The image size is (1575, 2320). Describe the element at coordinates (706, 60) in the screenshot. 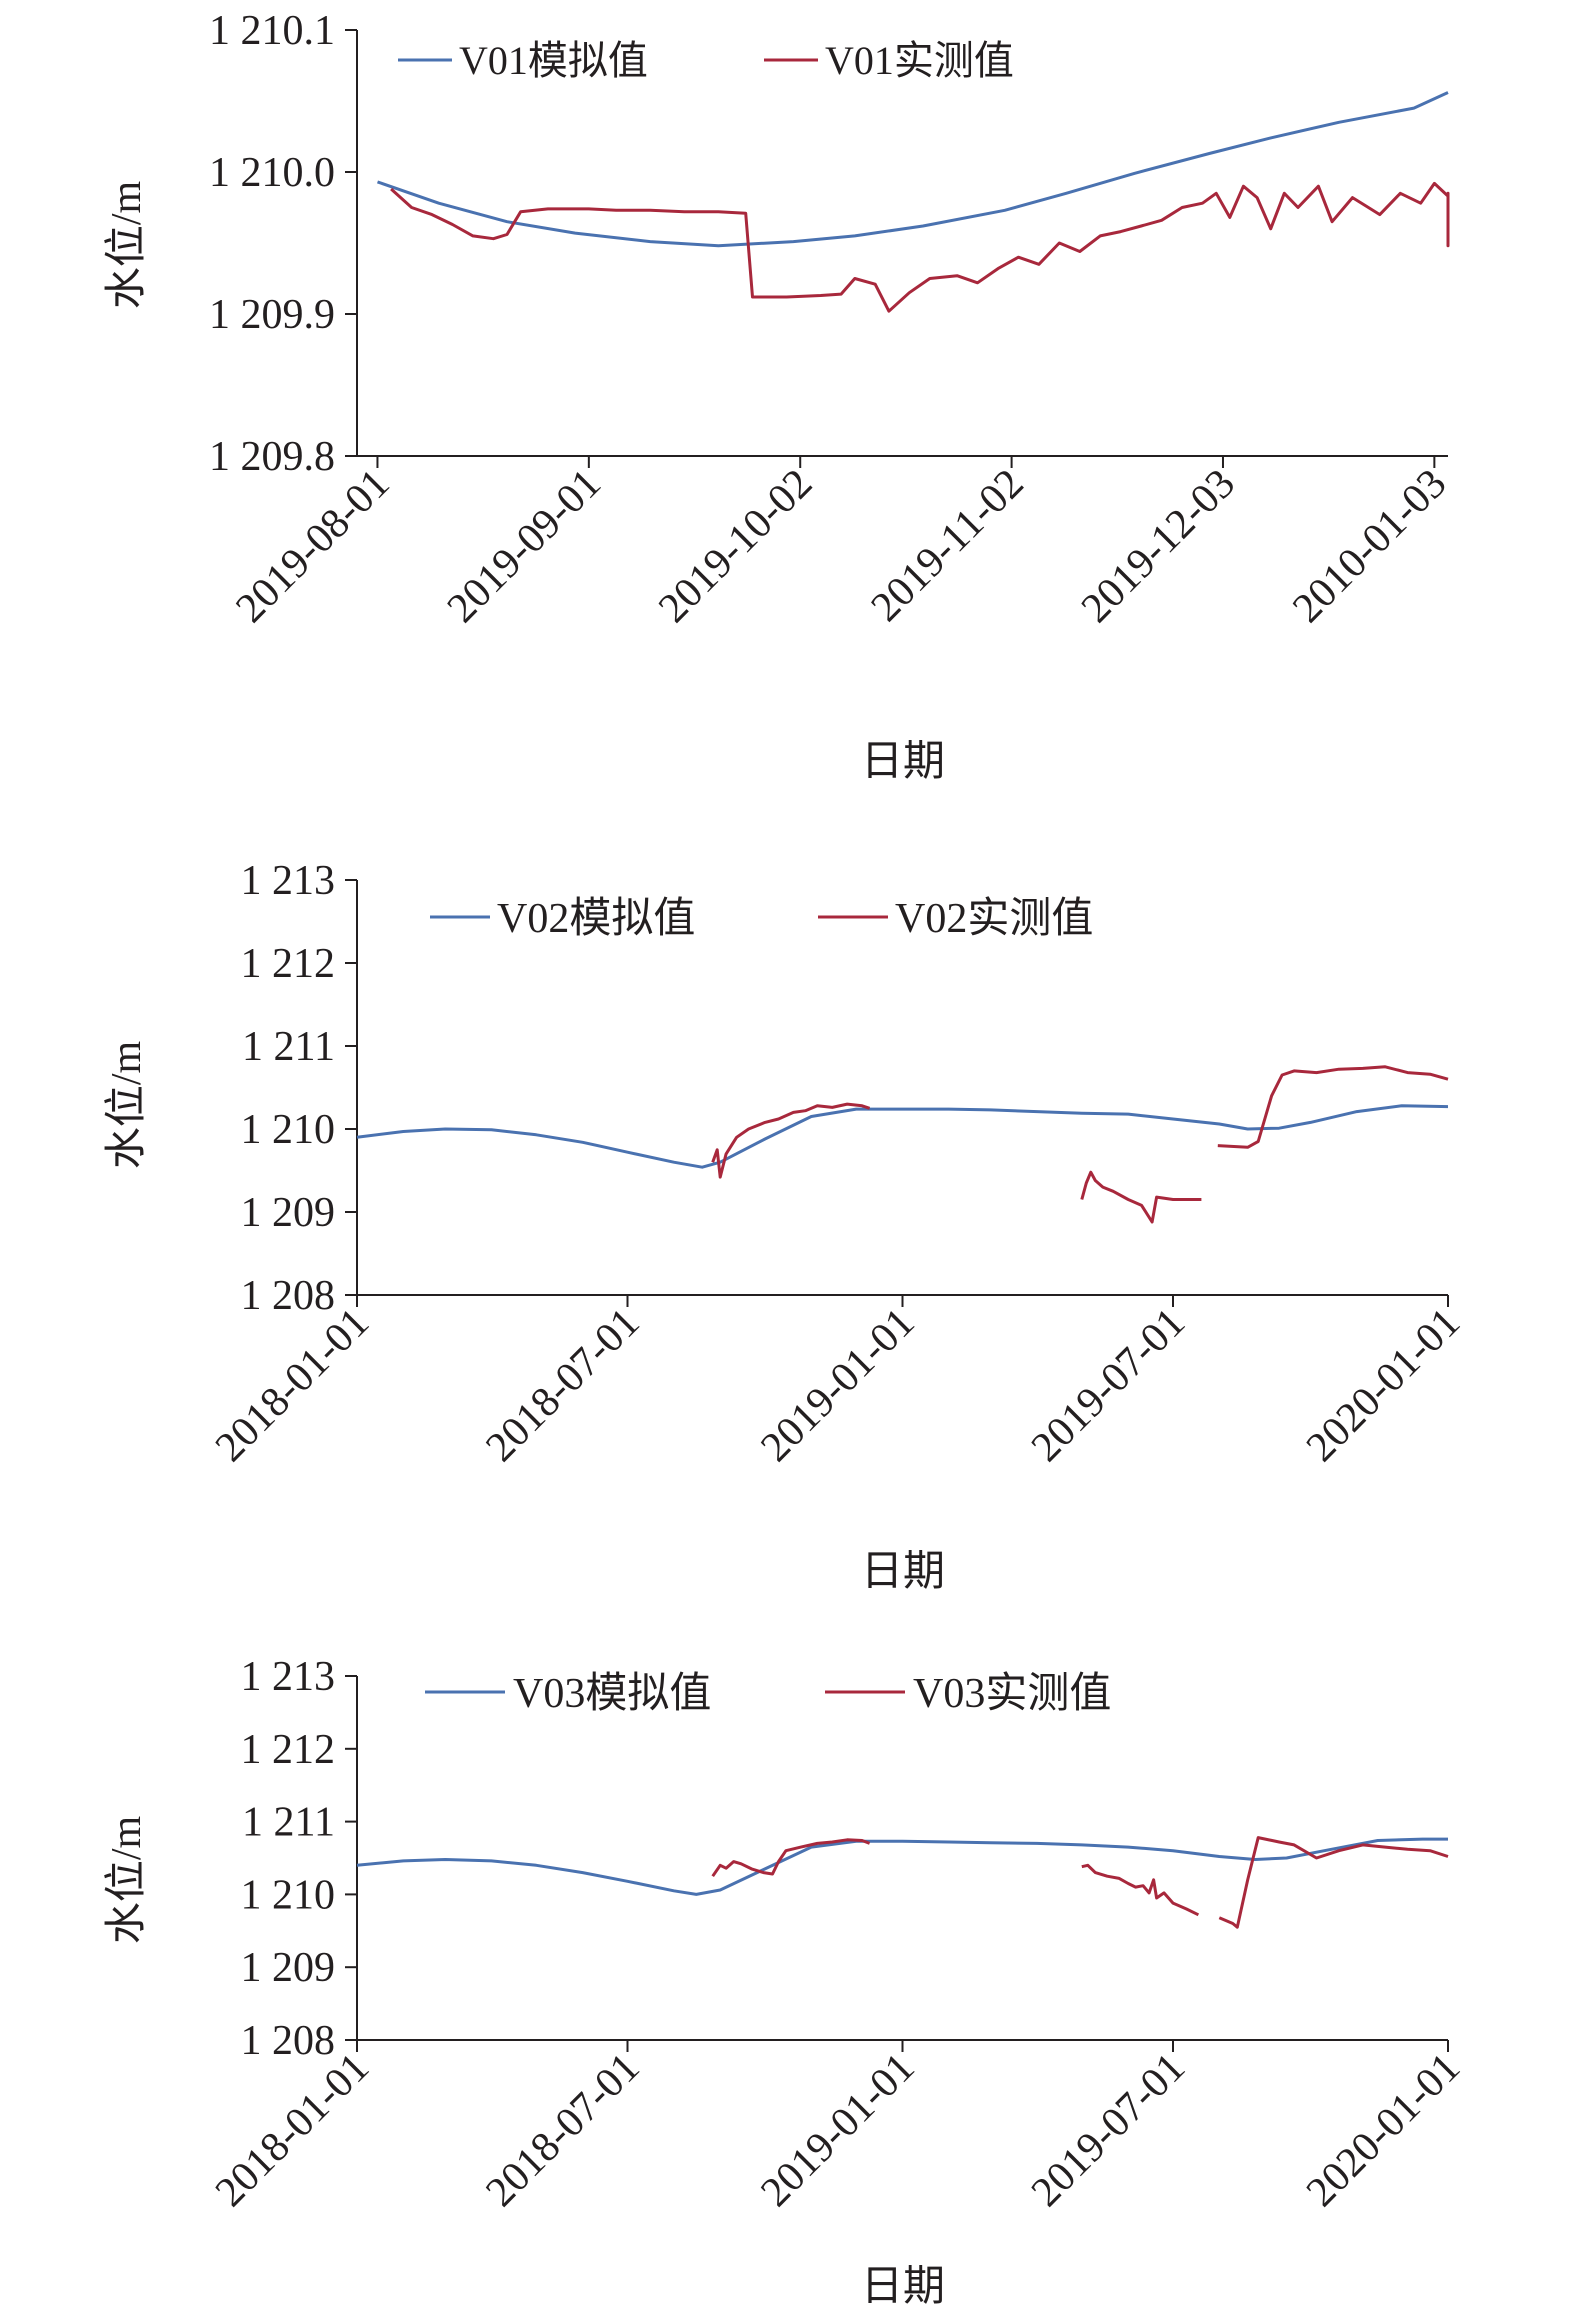

I see `legend: V01模拟值 V01实测值` at that location.